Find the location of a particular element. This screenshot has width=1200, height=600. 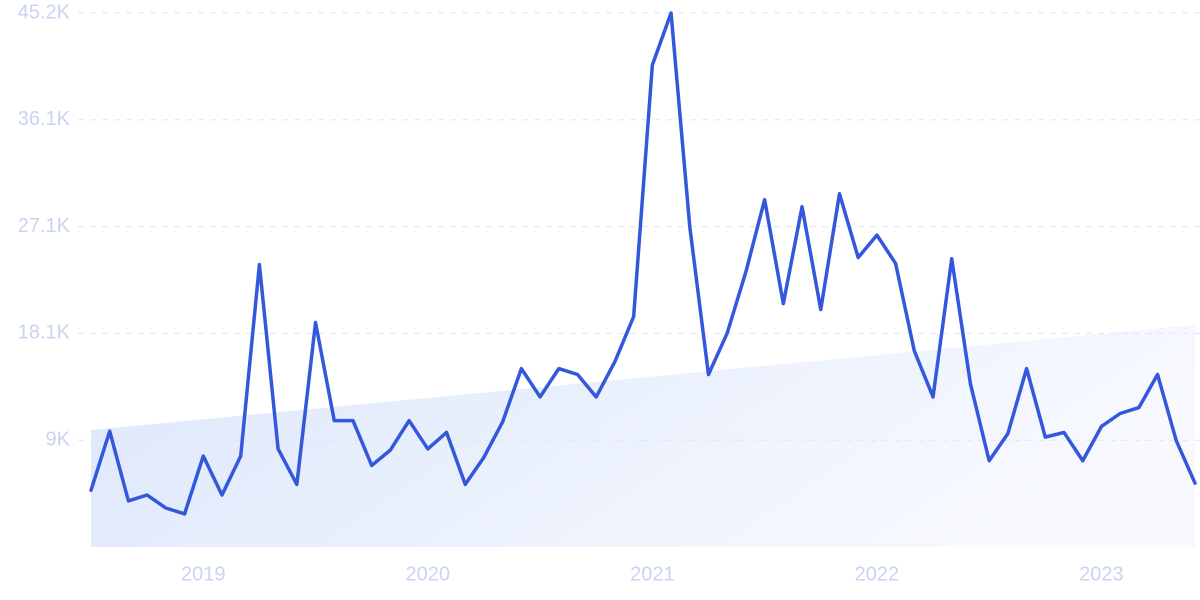

x-tick-label: 2020 is located at coordinates (428, 574).